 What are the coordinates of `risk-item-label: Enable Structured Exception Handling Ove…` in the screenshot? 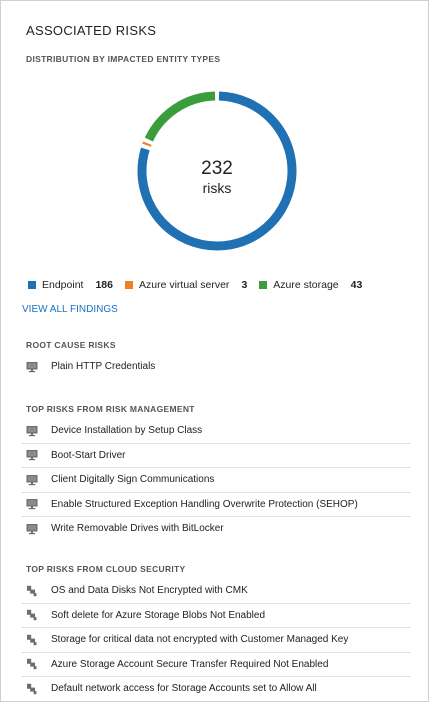 It's located at (204, 504).